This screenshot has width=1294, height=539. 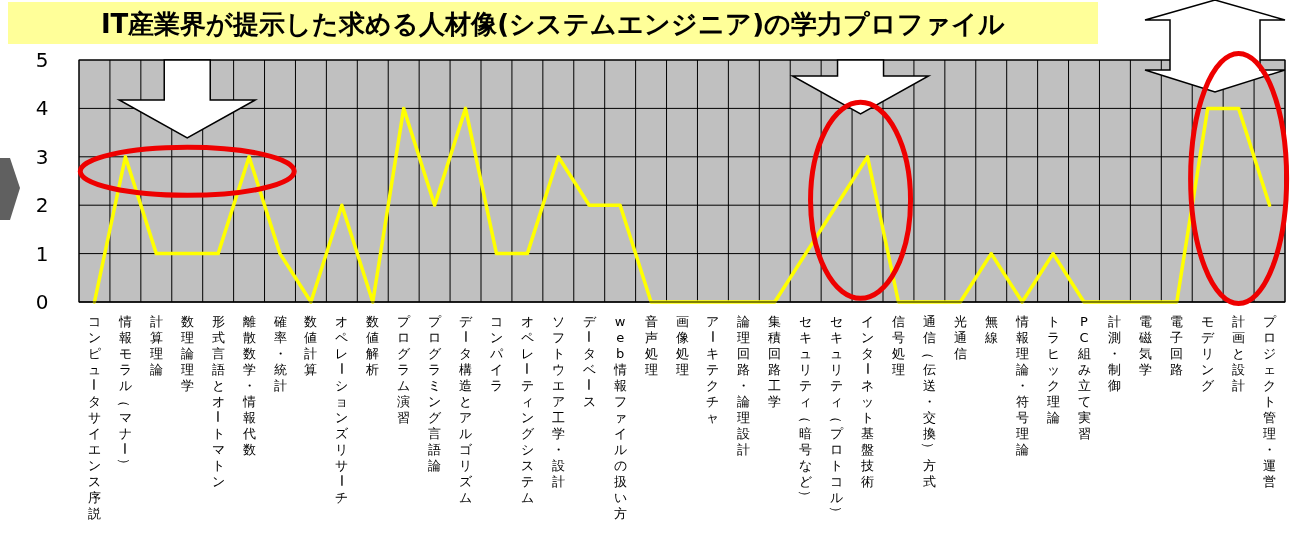 I want to click on category-label: オペレーティングシステム, so click(x=527, y=409).